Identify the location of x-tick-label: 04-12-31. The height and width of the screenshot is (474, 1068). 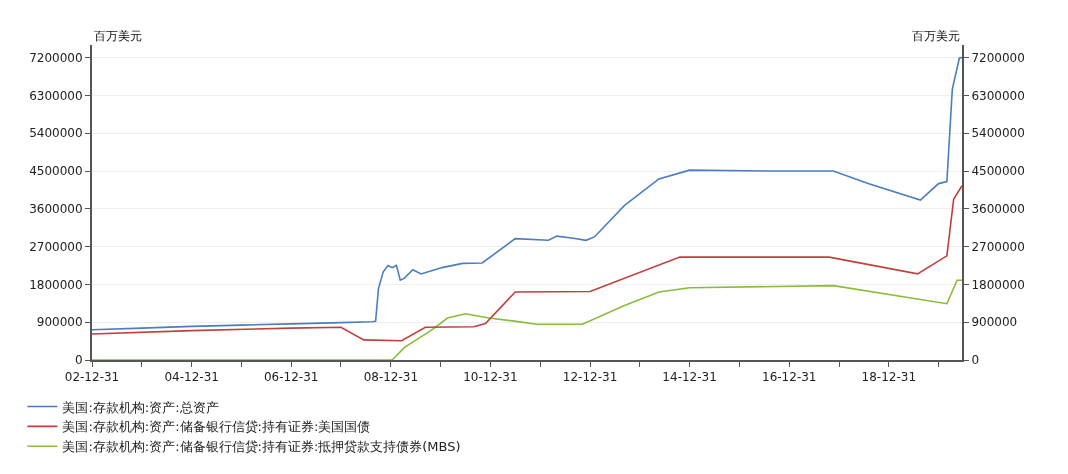
(191, 377).